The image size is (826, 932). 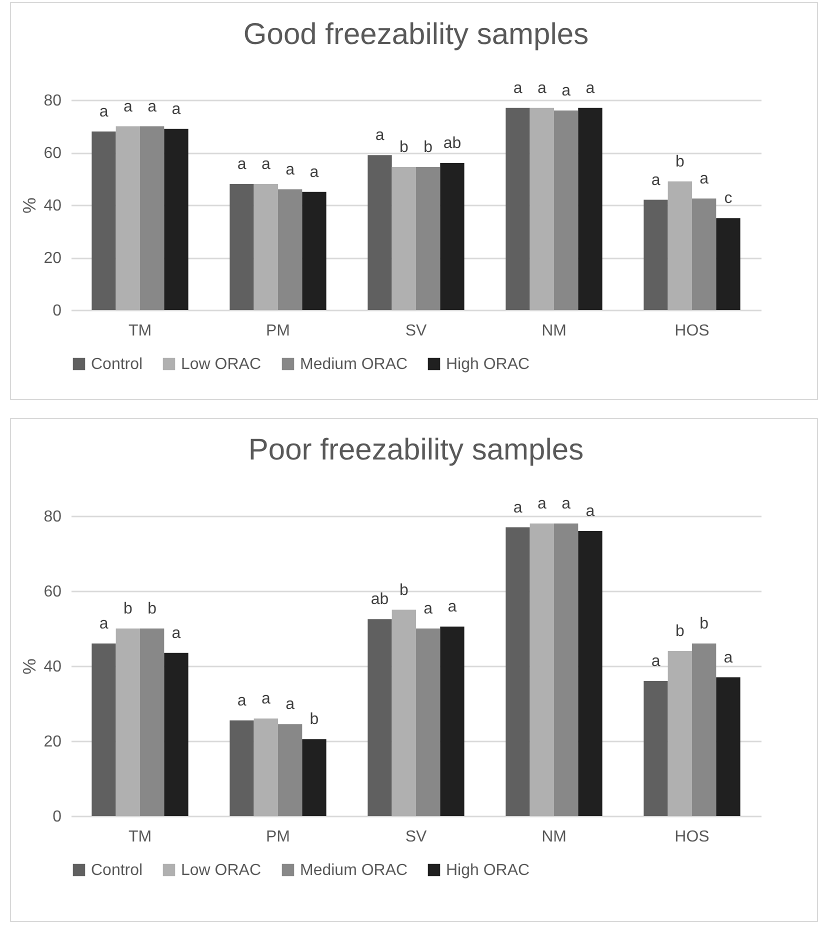 What do you see at coordinates (140, 837) in the screenshot?
I see `x-tick-label: TM` at bounding box center [140, 837].